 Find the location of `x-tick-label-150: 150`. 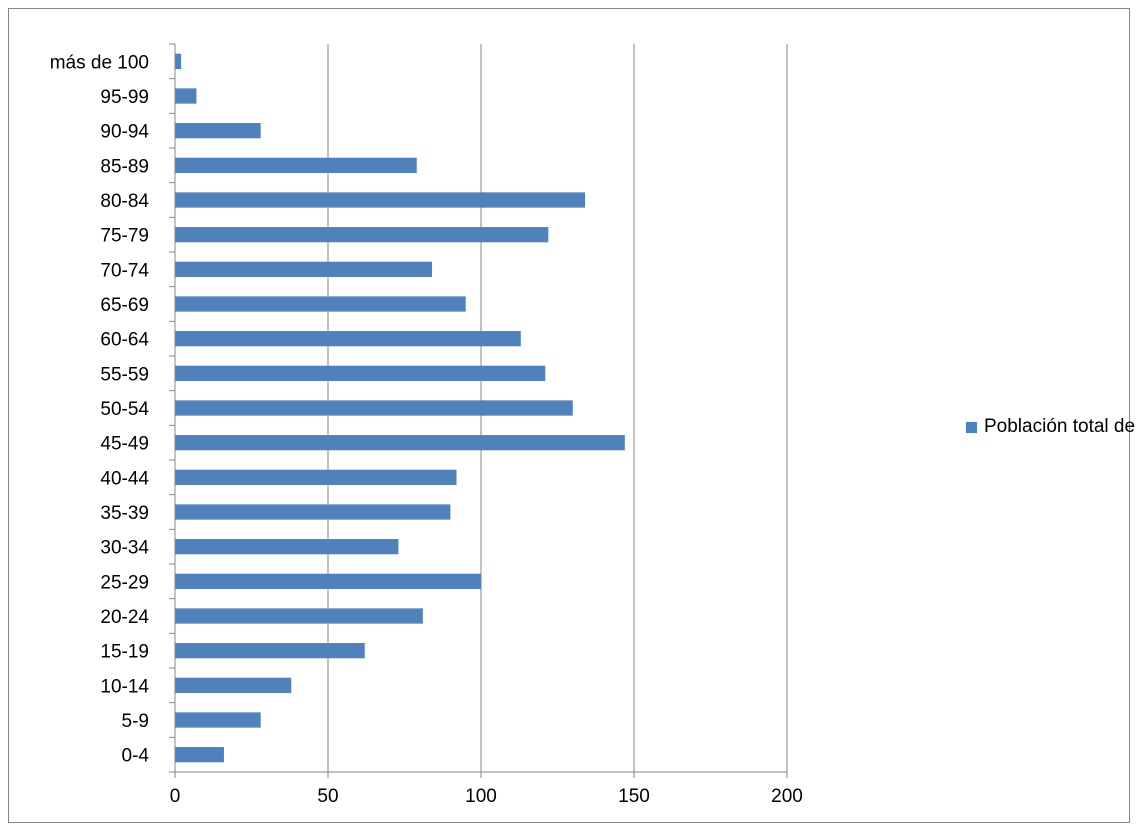

x-tick-label-150: 150 is located at coordinates (634, 796).